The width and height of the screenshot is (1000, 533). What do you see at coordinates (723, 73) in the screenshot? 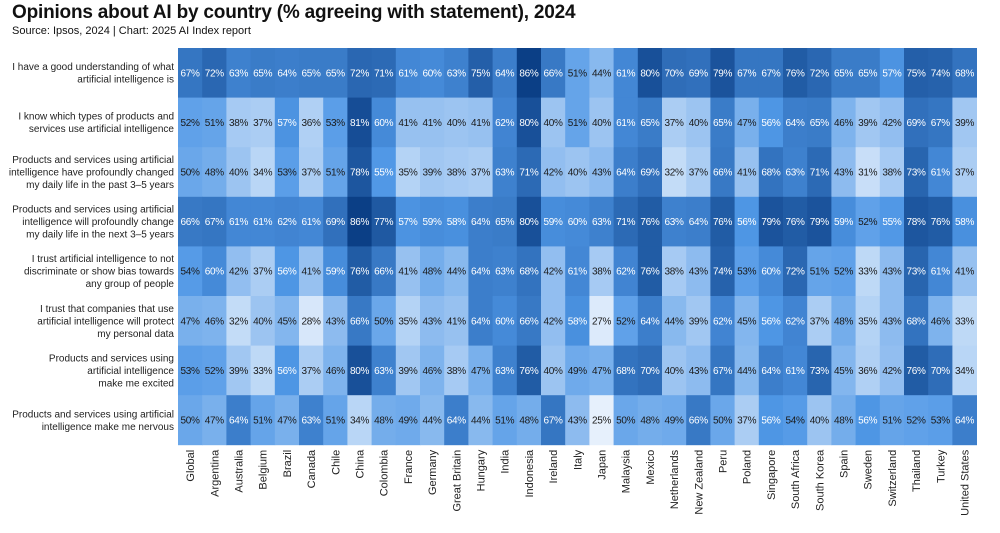
I see `cell-value-label: 79%` at bounding box center [723, 73].